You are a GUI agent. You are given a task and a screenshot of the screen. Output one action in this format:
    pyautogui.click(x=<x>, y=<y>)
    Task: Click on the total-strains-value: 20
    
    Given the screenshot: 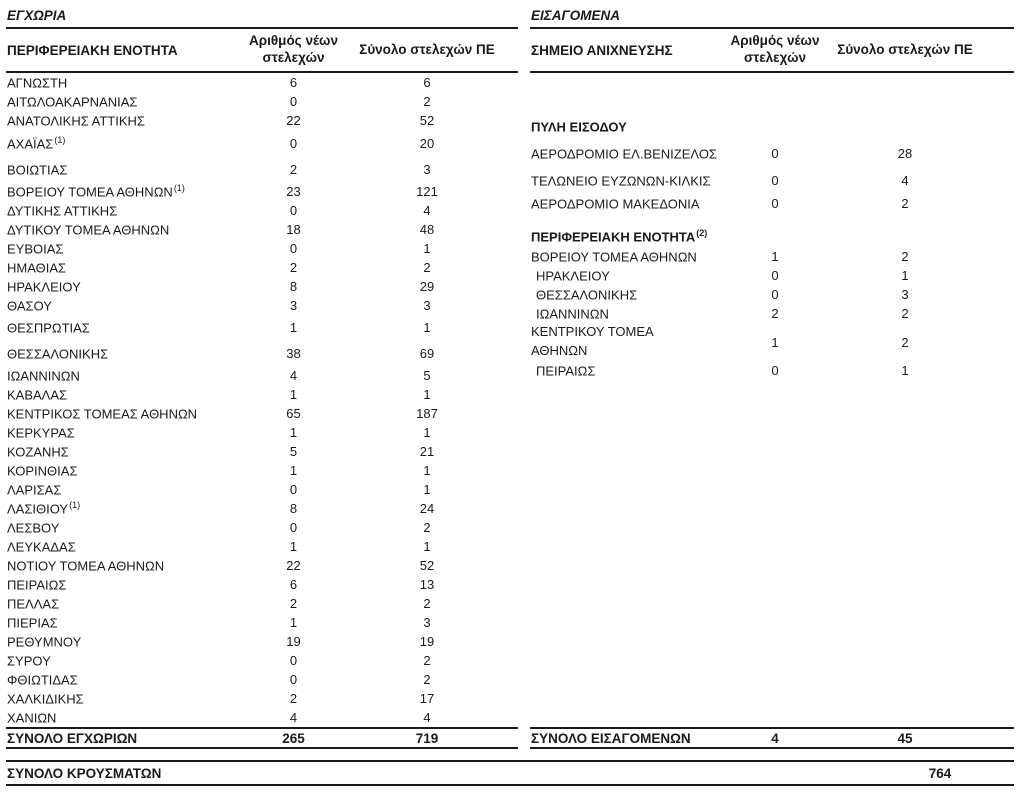 What is the action you would take?
    pyautogui.click(x=427, y=143)
    